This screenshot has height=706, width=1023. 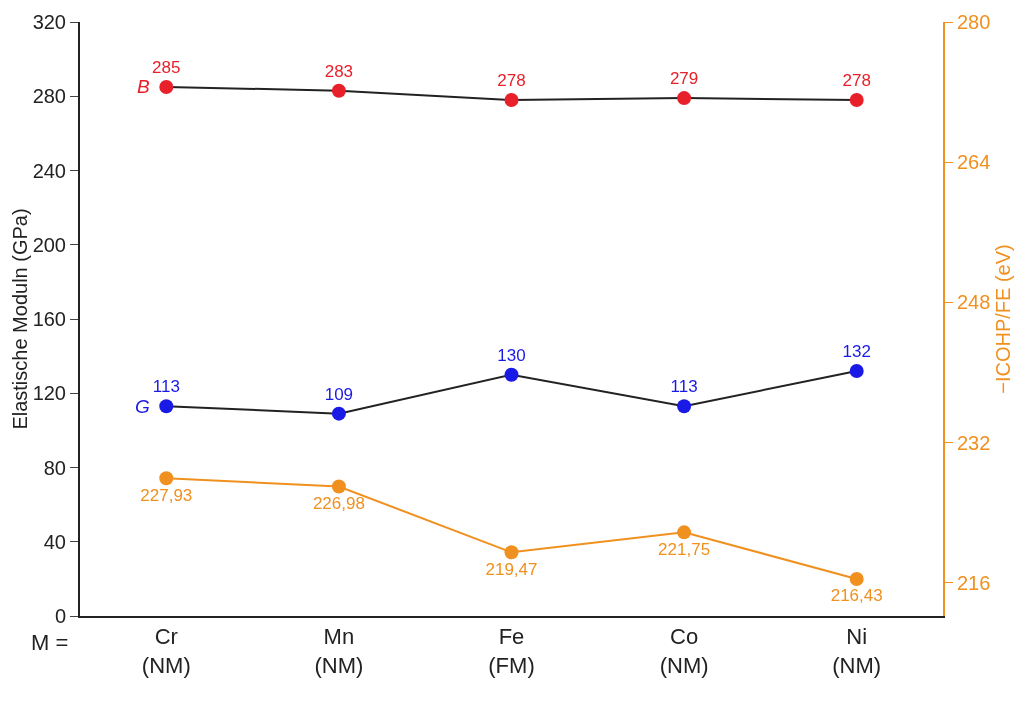 I want to click on y2-axis-title: −ICOHP/FE (eV), so click(x=1003, y=319).